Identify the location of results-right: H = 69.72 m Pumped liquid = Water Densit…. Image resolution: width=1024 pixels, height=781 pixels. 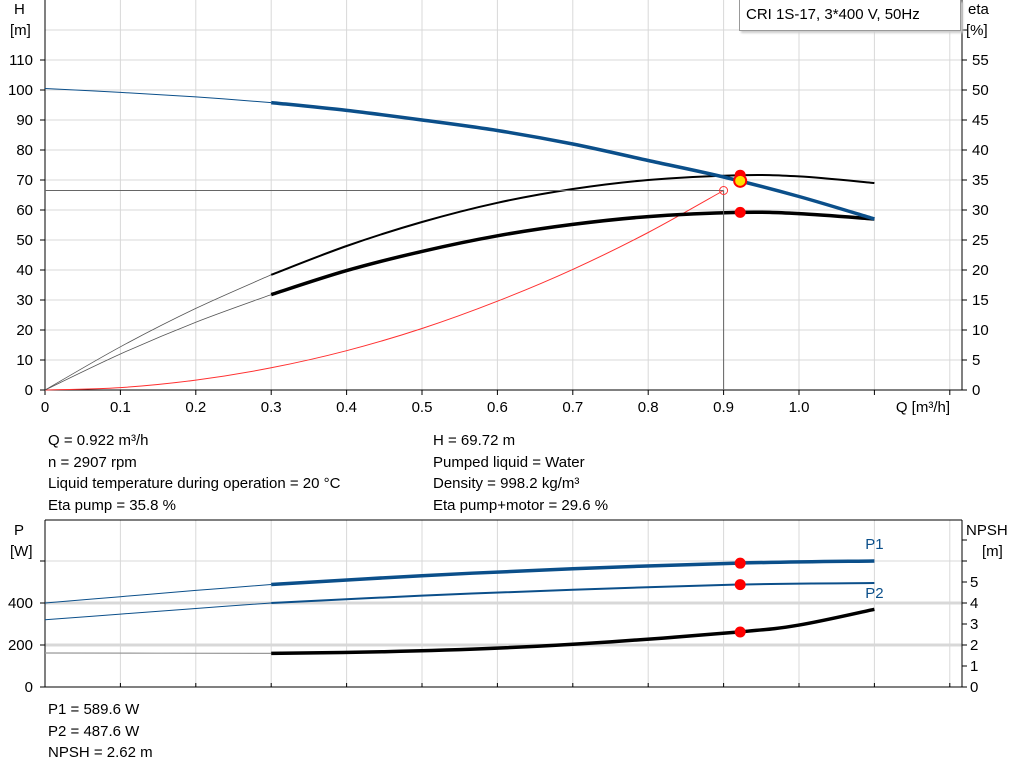
(520, 473).